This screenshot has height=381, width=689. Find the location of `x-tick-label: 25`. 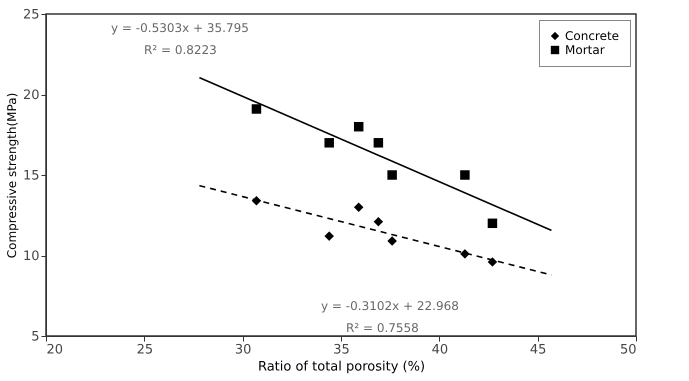

x-tick-label: 25 is located at coordinates (145, 350).